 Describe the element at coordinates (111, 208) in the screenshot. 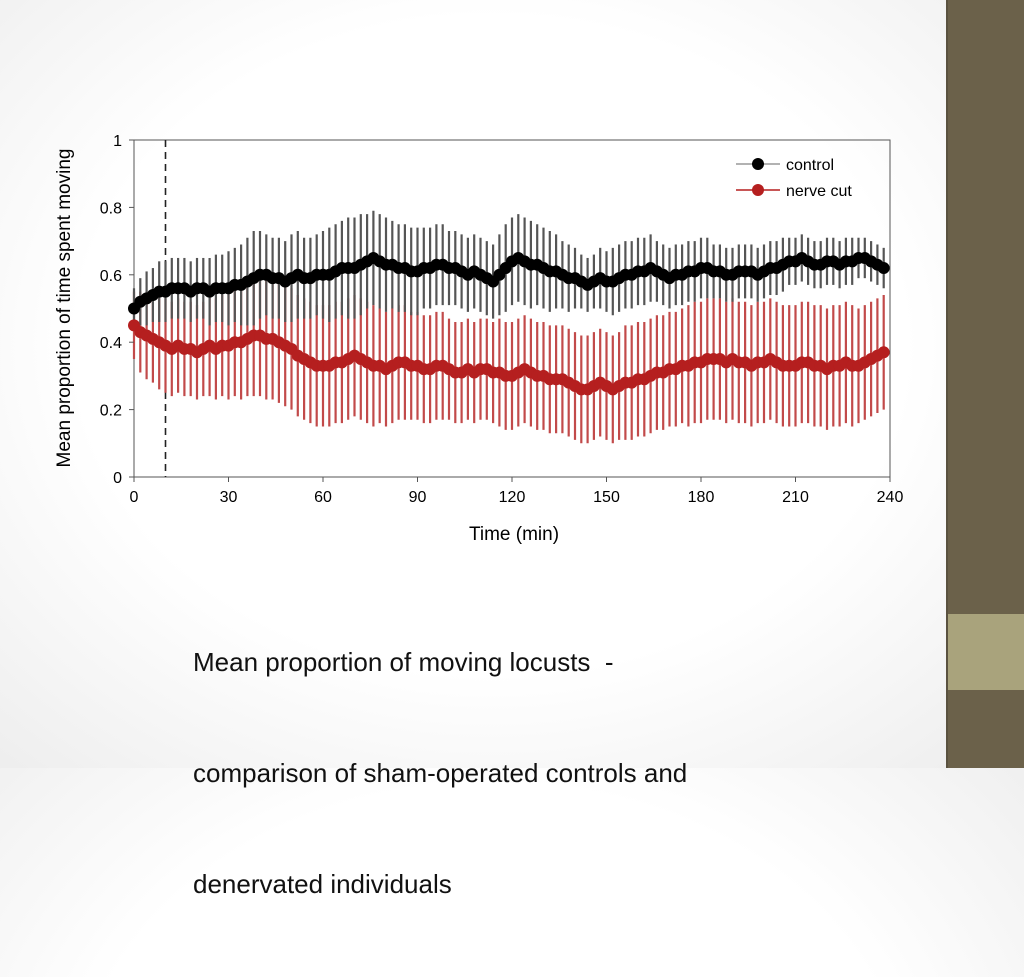

I see `y-tick-label: 0.8` at that location.